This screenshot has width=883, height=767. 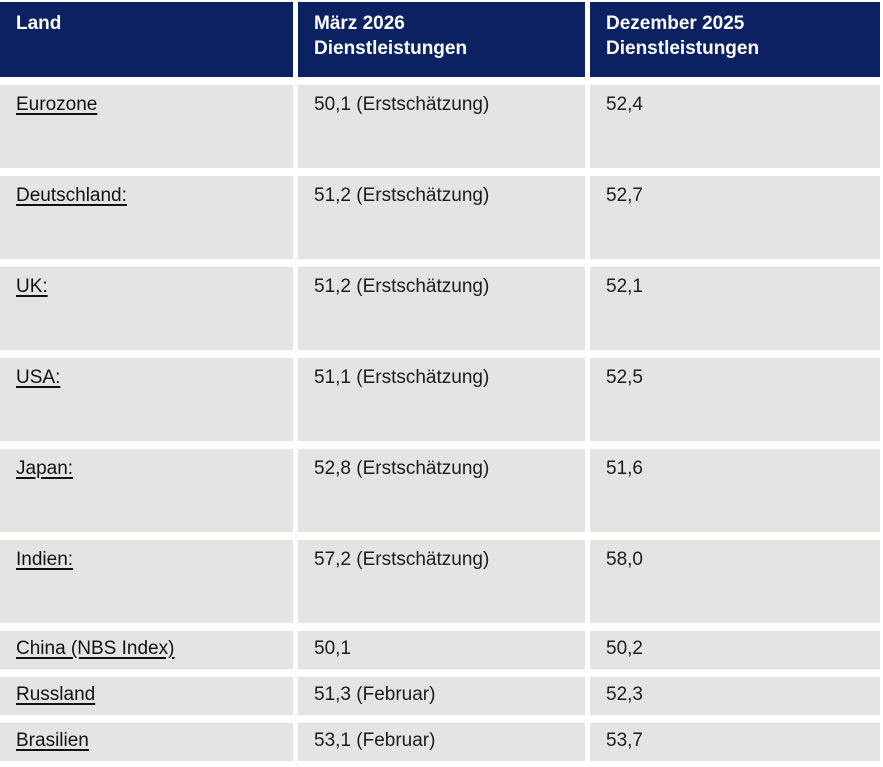 What do you see at coordinates (375, 694) in the screenshot?
I see `maerz-value: 51,3 (Februar)` at bounding box center [375, 694].